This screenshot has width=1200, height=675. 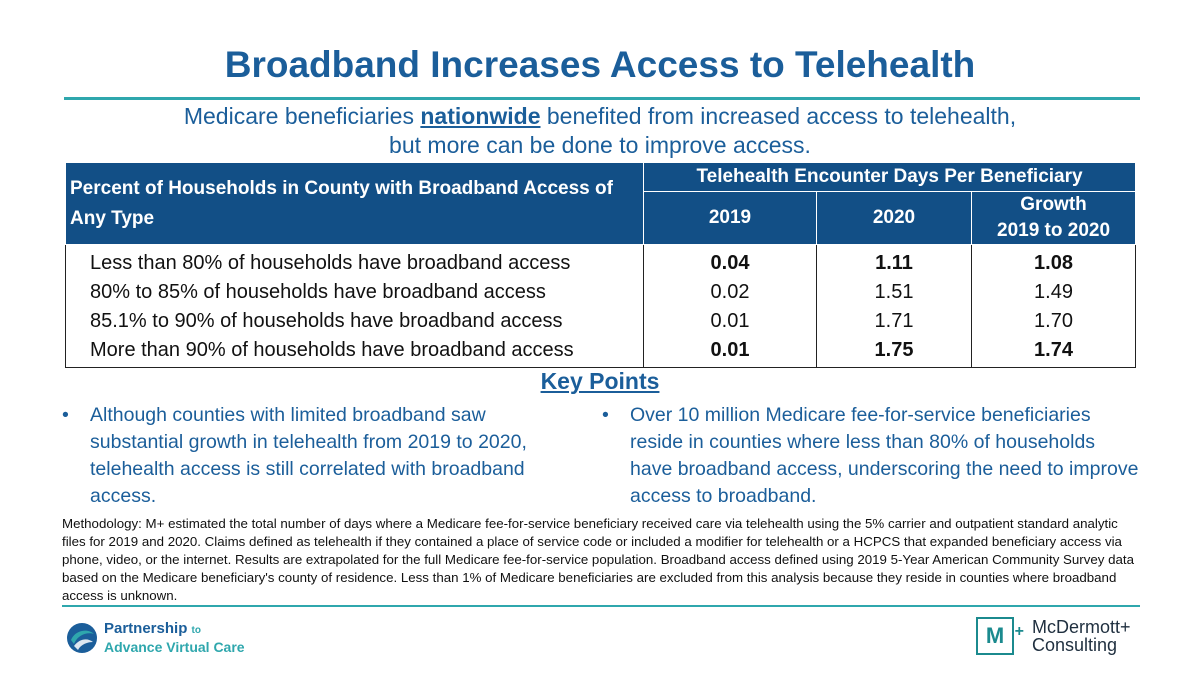 I want to click on cell-growth: 1.74, so click(x=1053, y=352).